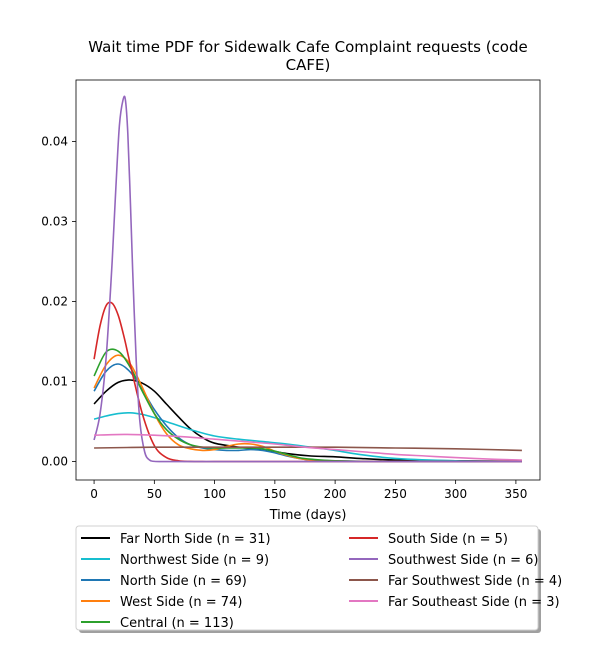  Describe the element at coordinates (474, 602) in the screenshot. I see `legend-label: Far Southeast Side (n = 3)` at that location.